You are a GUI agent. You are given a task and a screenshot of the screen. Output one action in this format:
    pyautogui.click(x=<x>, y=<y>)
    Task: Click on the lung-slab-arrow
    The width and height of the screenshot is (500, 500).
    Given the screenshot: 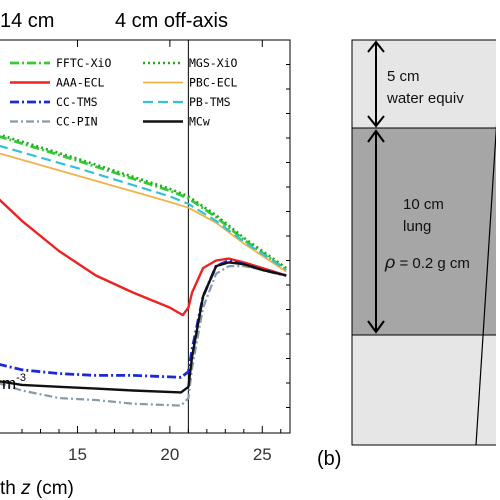 What is the action you would take?
    pyautogui.click(x=376, y=231)
    